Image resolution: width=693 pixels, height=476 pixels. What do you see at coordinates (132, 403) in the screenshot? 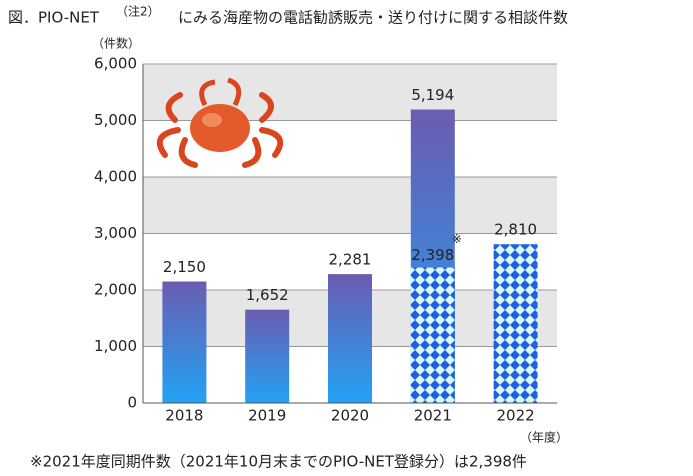
I see `y-tick-label: 0` at bounding box center [132, 403].